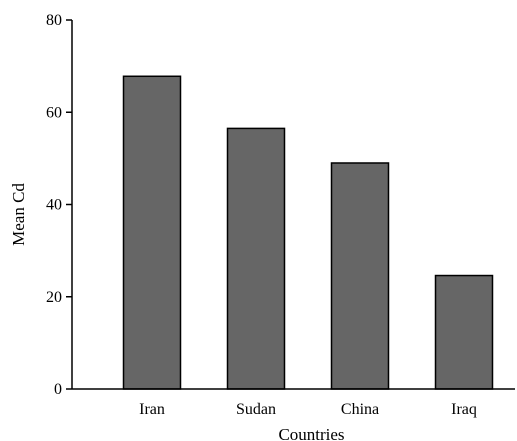 The height and width of the screenshot is (441, 517). What do you see at coordinates (464, 409) in the screenshot?
I see `x-tick-label: Iraq` at bounding box center [464, 409].